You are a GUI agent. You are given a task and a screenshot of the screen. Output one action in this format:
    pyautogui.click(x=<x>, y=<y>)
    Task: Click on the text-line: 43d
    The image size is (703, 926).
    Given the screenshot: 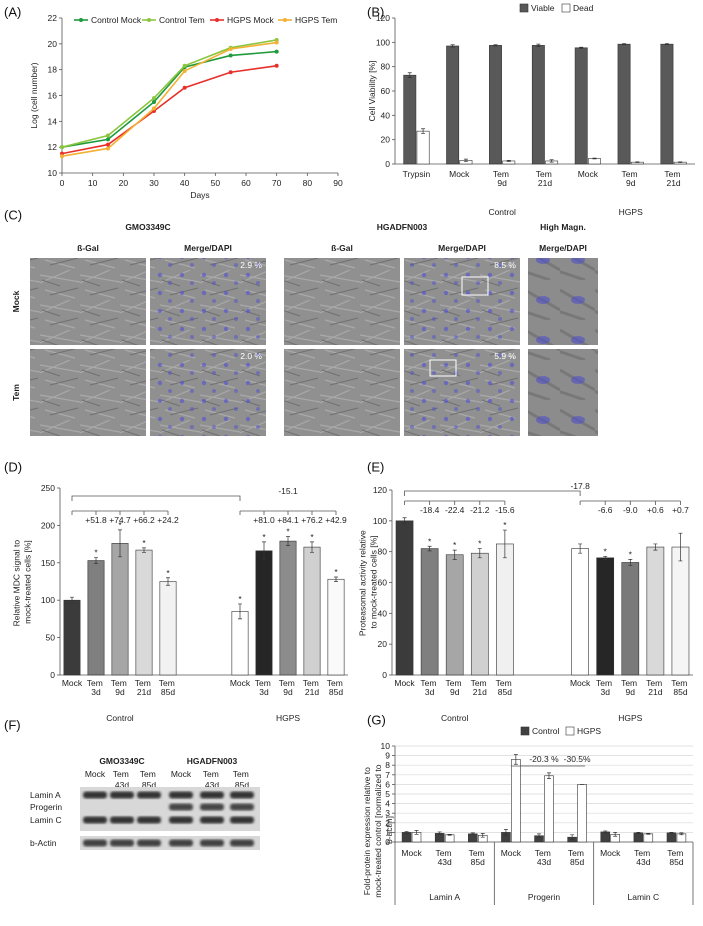 What is the action you would take?
    pyautogui.click(x=643, y=862)
    